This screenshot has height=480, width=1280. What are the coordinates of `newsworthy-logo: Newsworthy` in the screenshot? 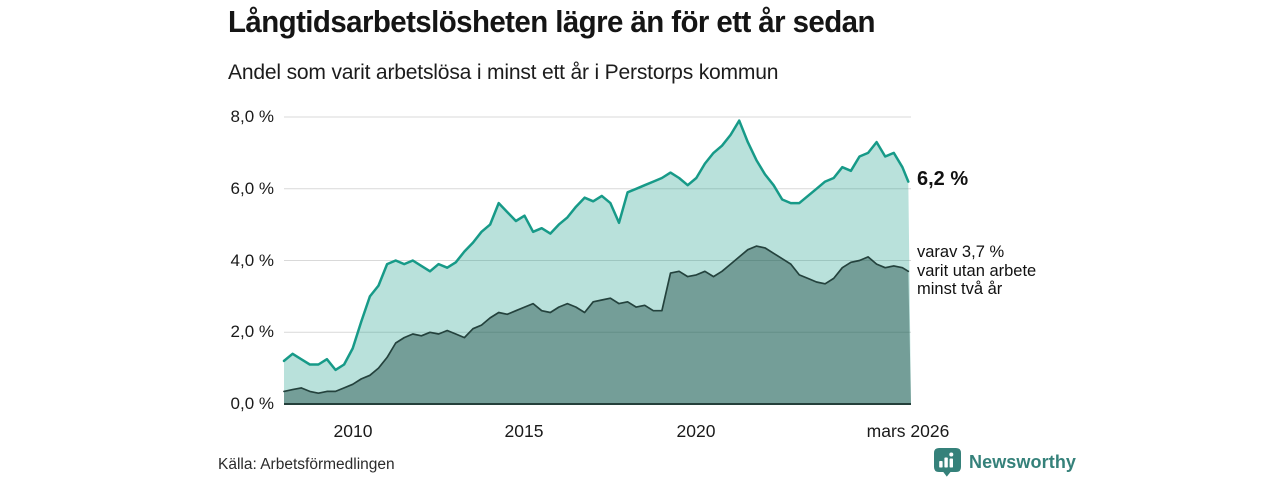 It's located at (1005, 462).